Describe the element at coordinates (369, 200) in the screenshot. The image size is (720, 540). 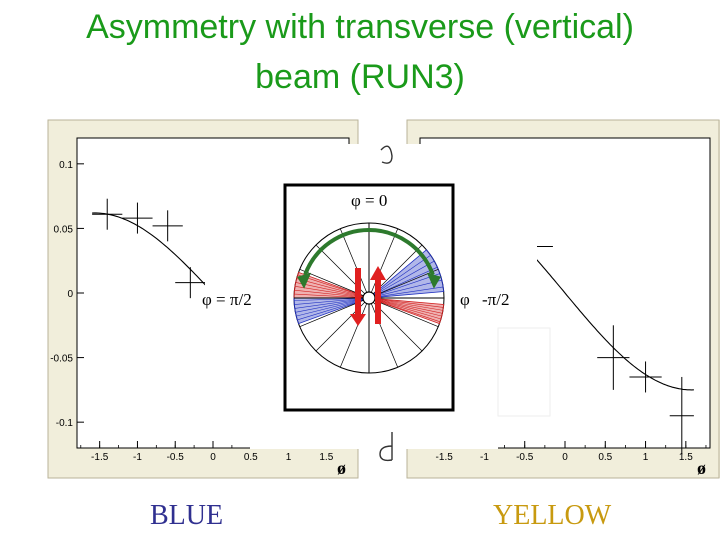
I see `phi-zero-label: φ = 0` at that location.